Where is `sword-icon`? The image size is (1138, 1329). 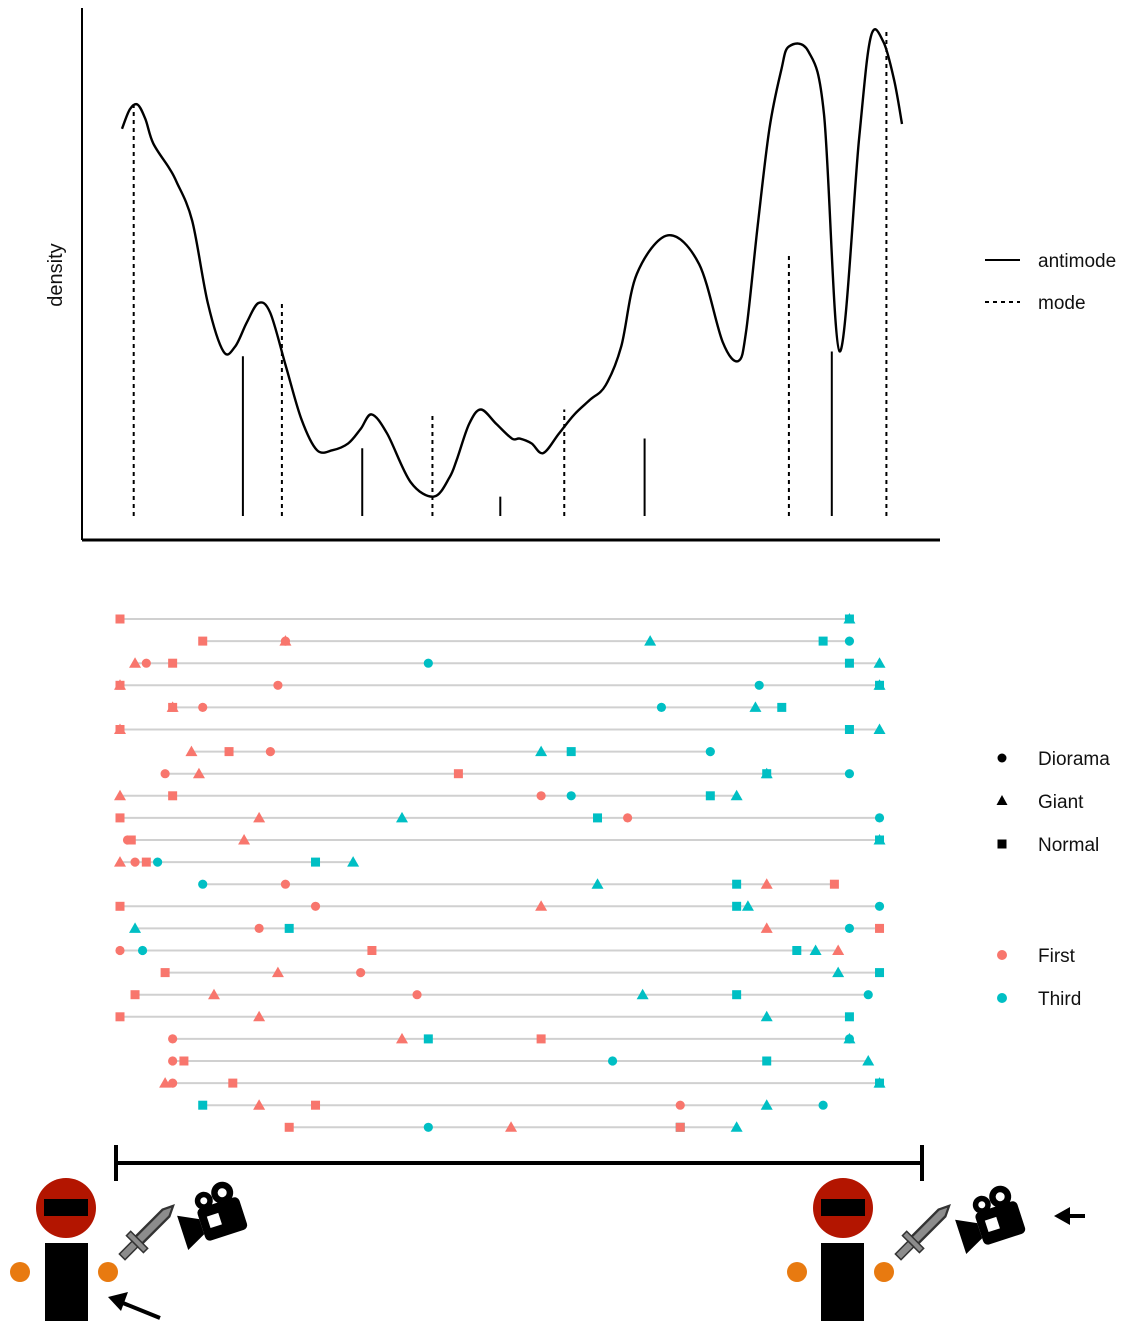 sword-icon is located at coordinates (922, 1232).